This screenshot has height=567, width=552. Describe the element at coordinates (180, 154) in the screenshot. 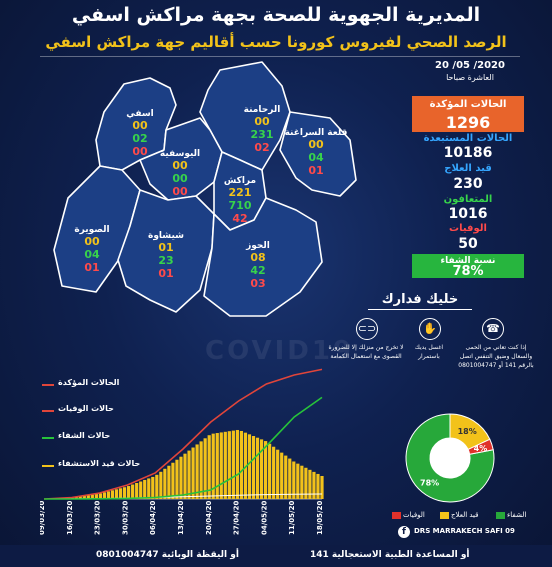

I see `province-name: اليوسفية` at that location.